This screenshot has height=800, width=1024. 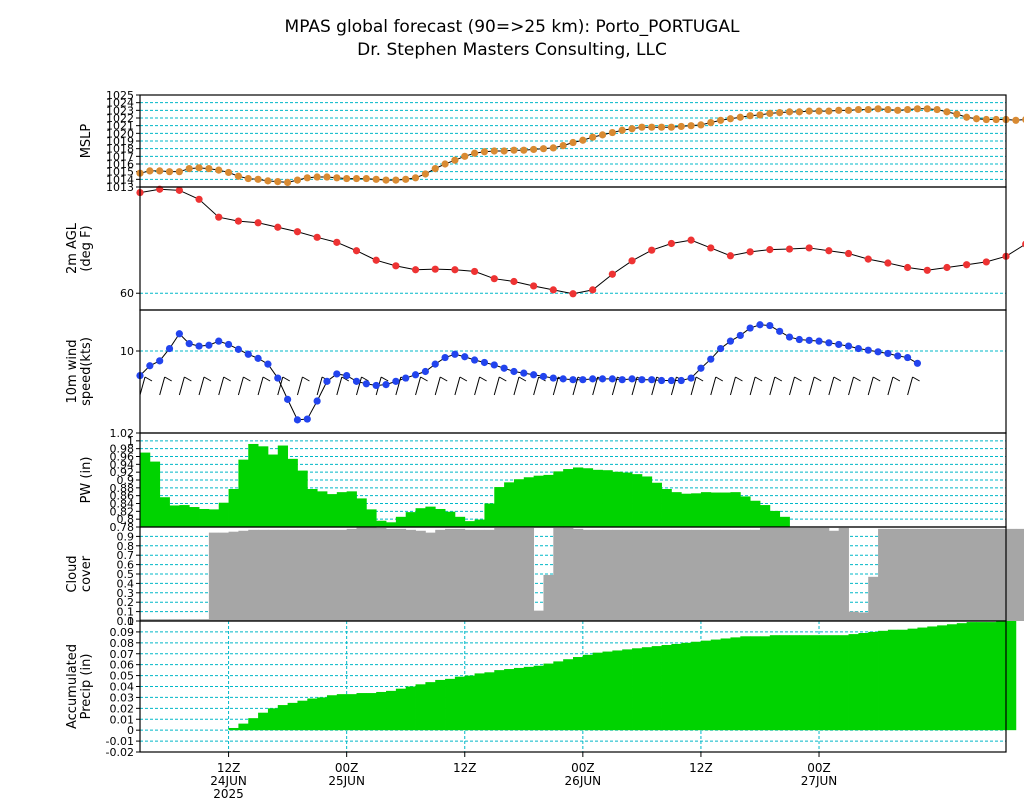 I want to click on panel-2: 10 10m wind speed(kts), so click(x=536, y=371).